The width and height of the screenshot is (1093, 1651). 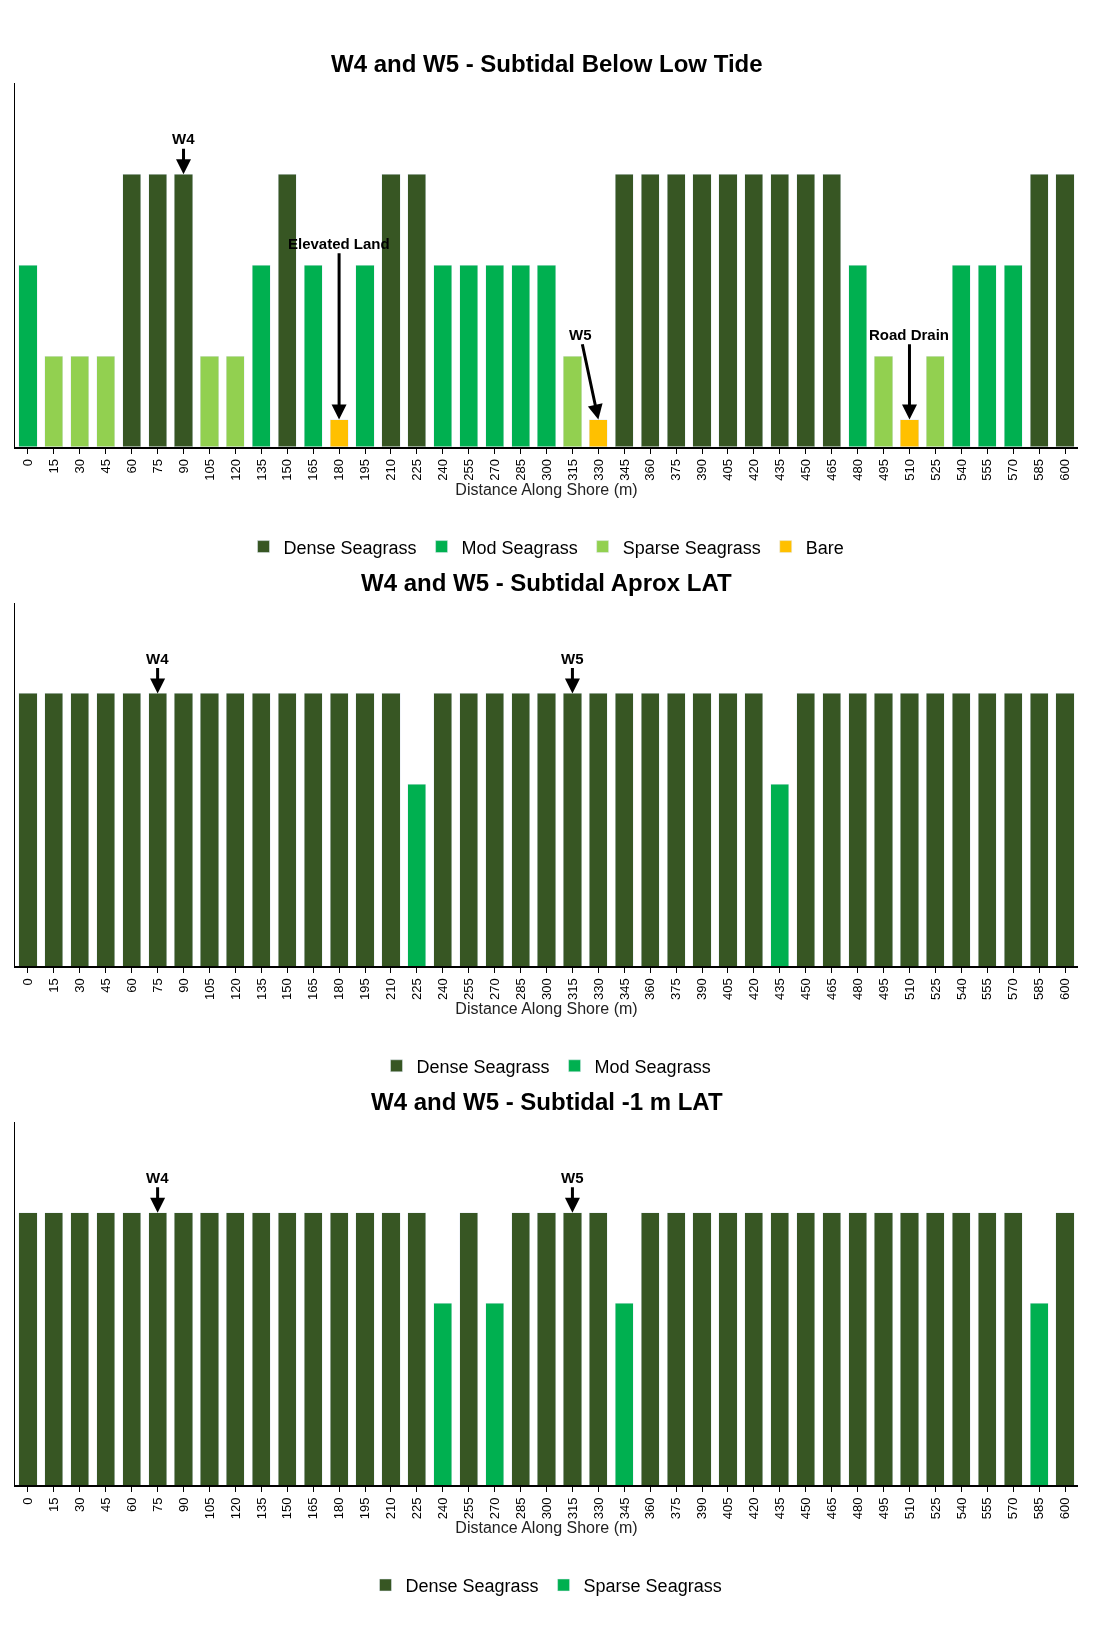 I want to click on x-tick-label: 105, so click(x=209, y=470).